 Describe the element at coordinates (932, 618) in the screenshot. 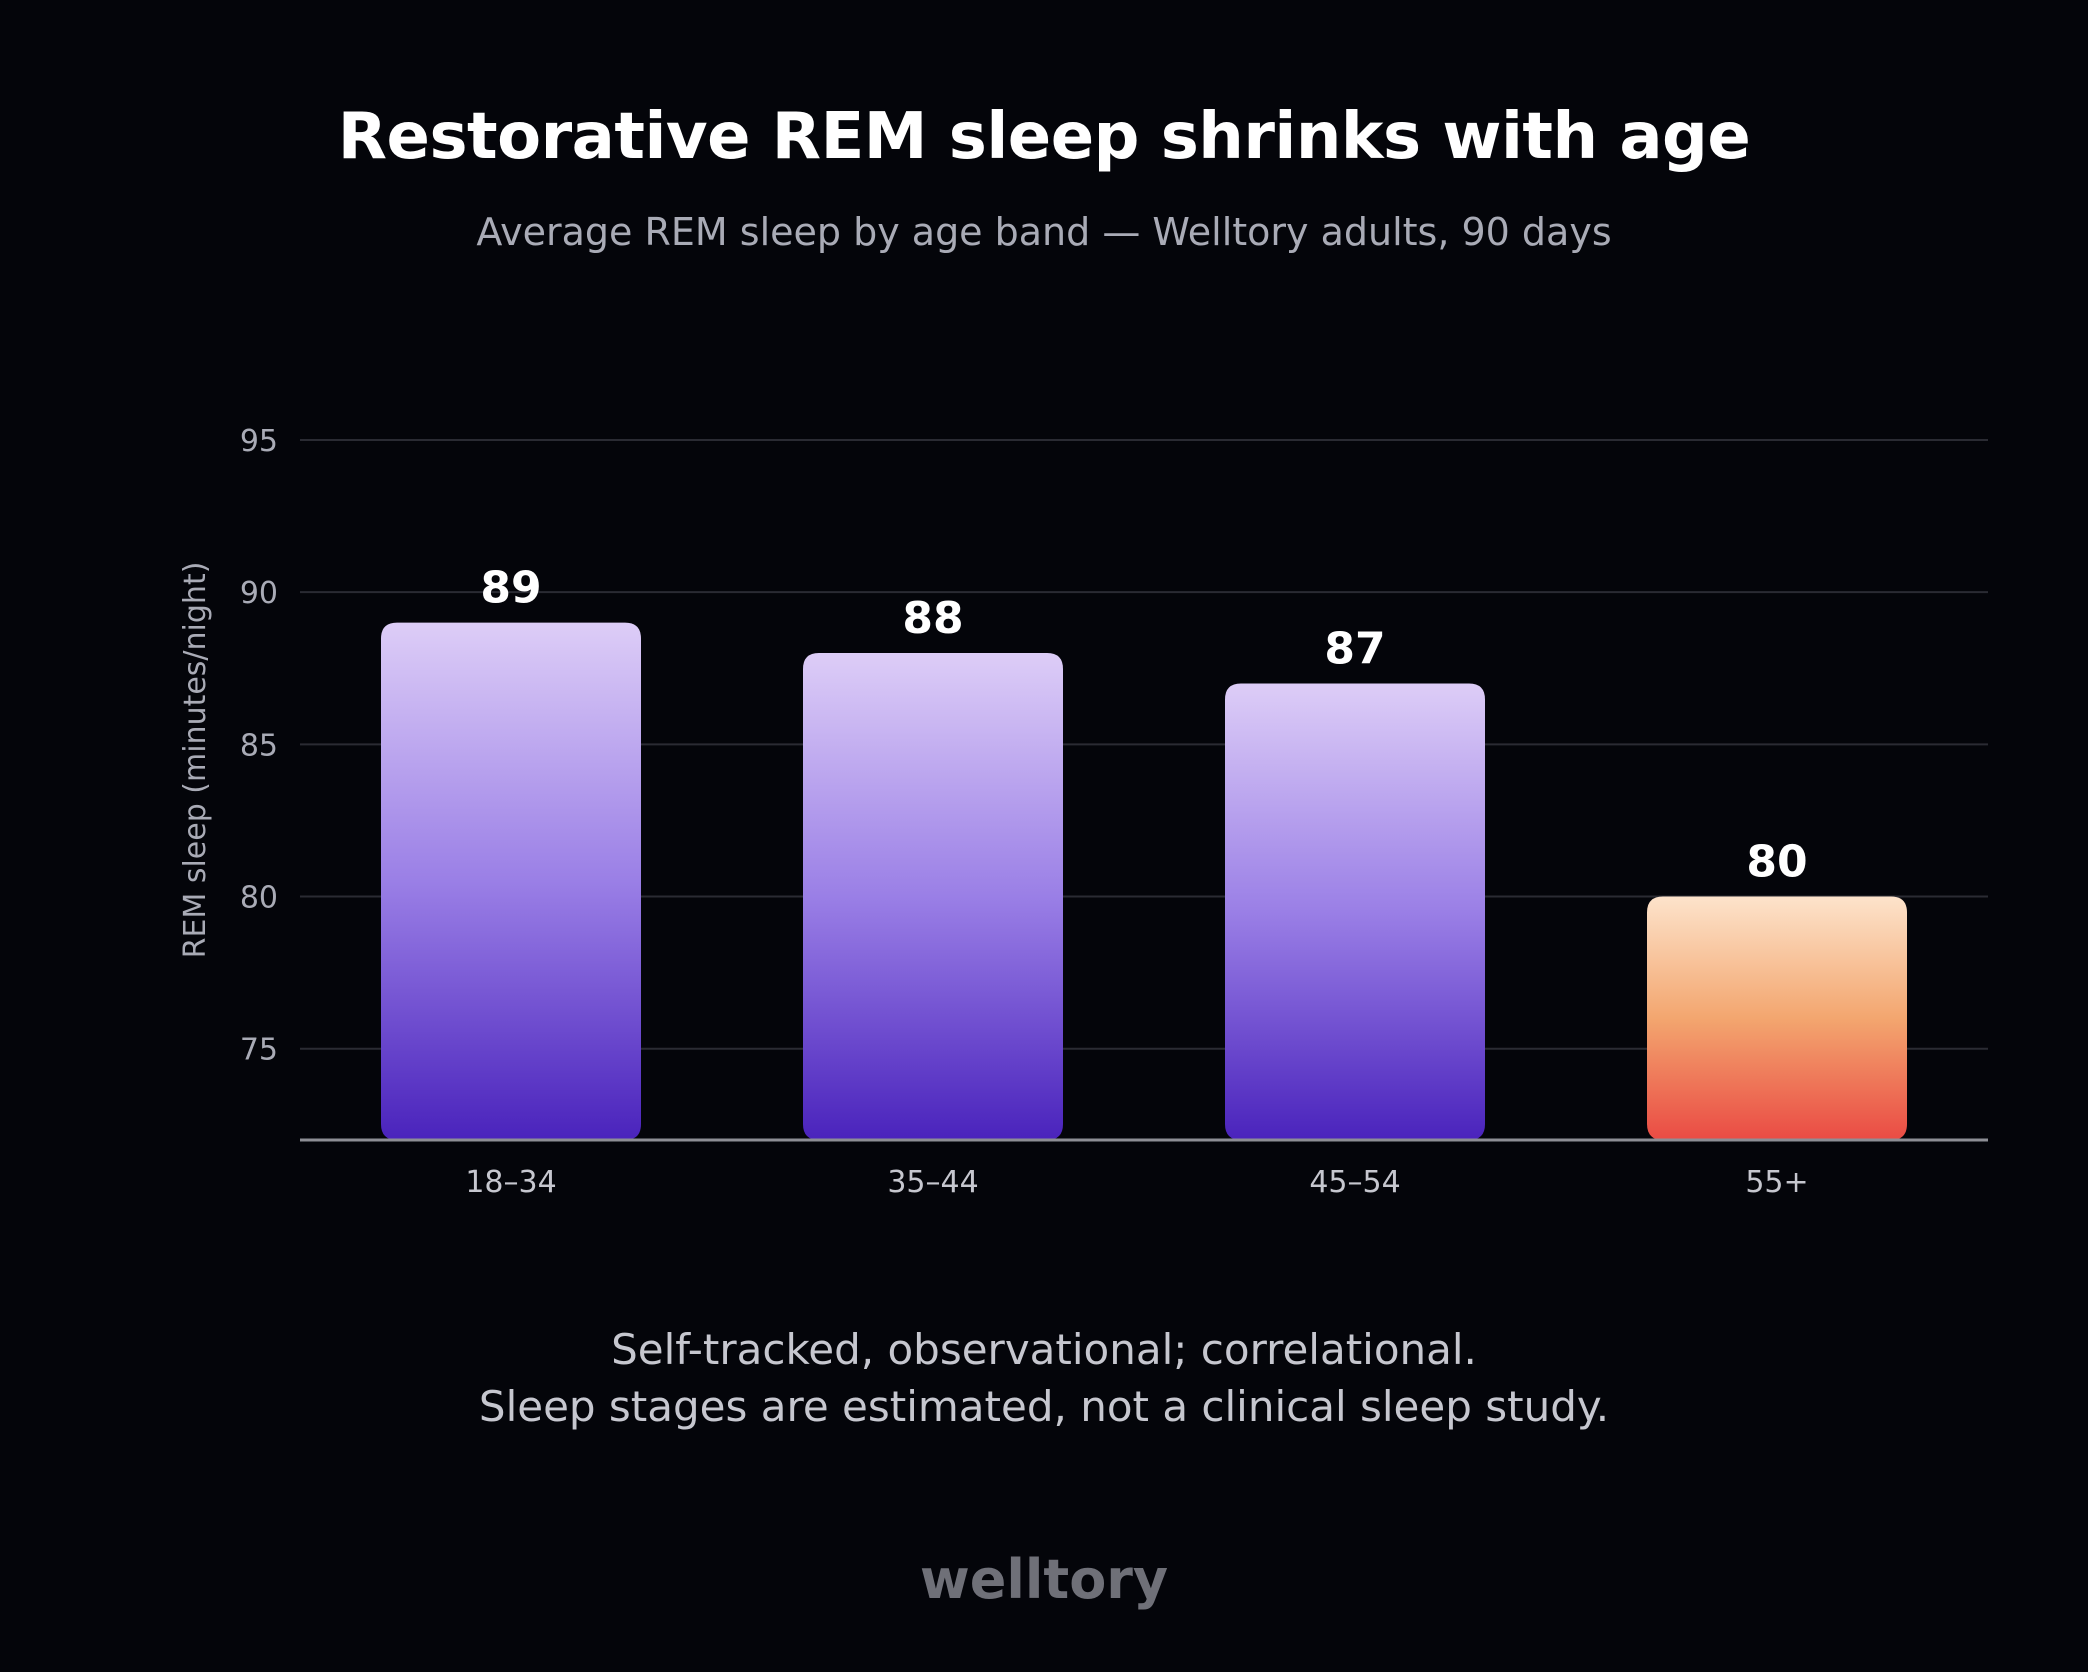

I see `bar-value-label: 88` at that location.